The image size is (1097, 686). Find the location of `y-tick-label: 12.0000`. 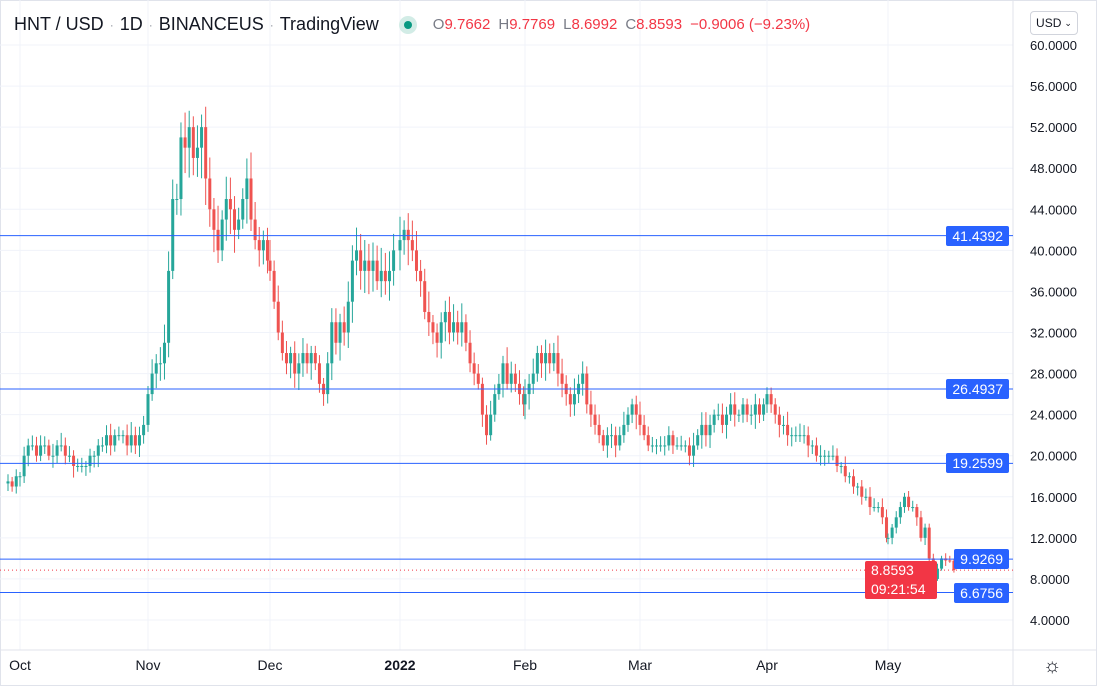

y-tick-label: 12.0000 is located at coordinates (1053, 538).